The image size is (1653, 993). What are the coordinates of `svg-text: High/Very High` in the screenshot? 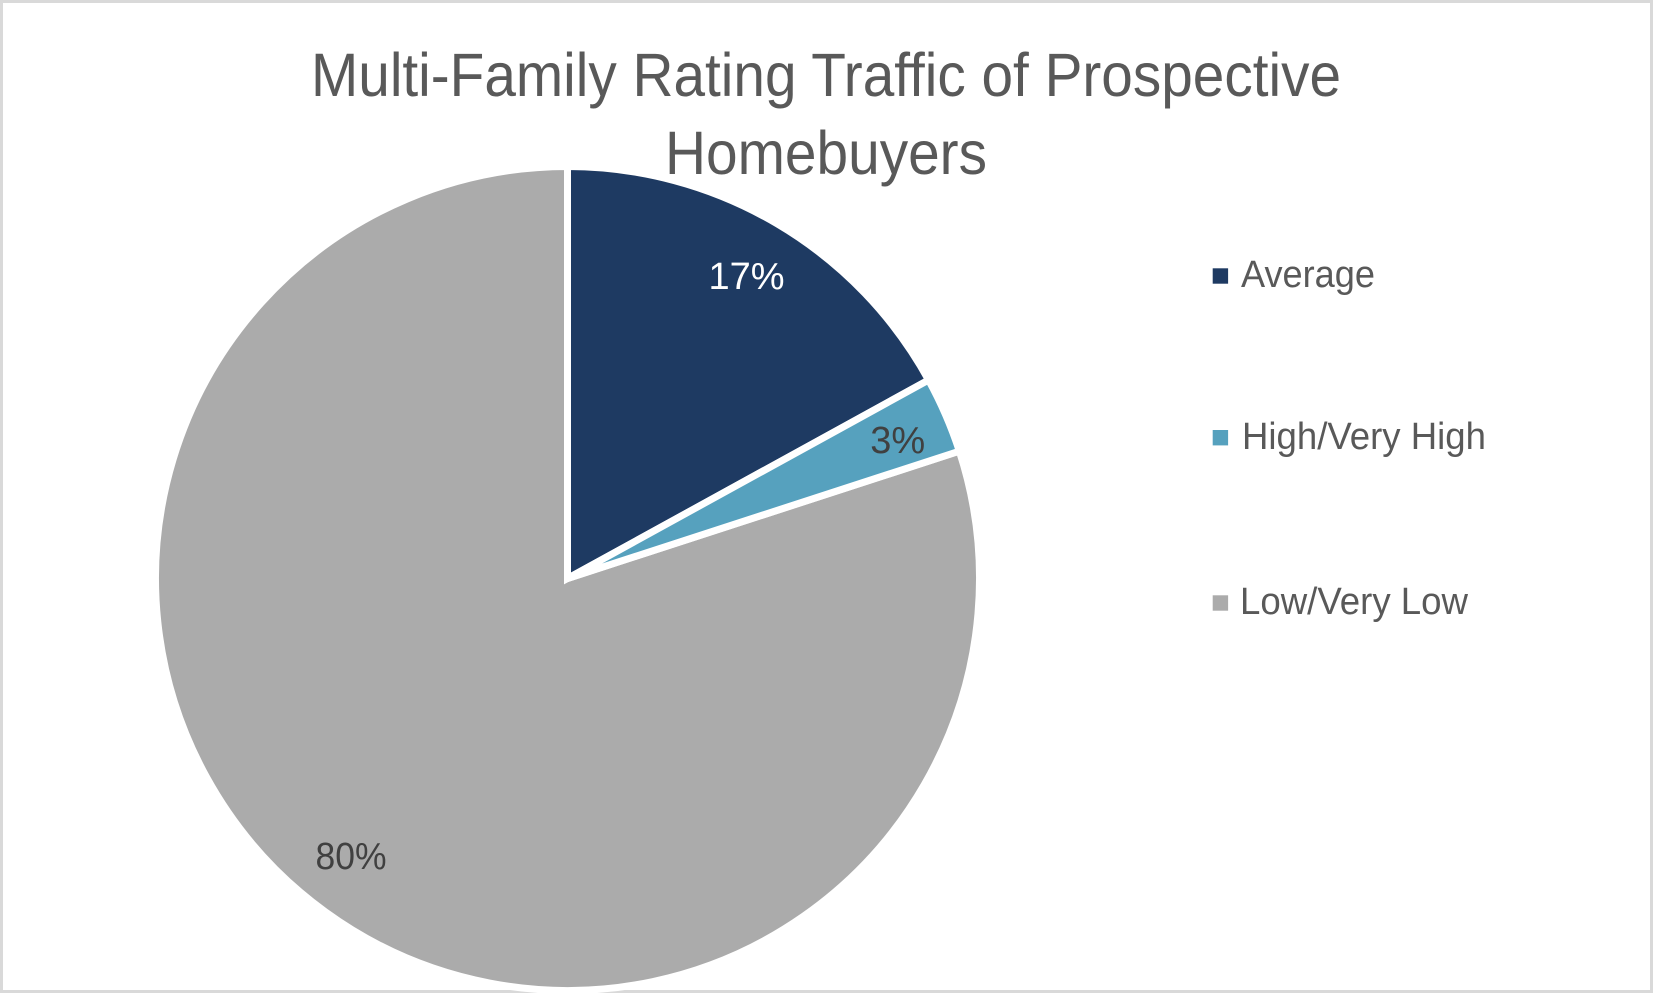 It's located at (1364, 437).